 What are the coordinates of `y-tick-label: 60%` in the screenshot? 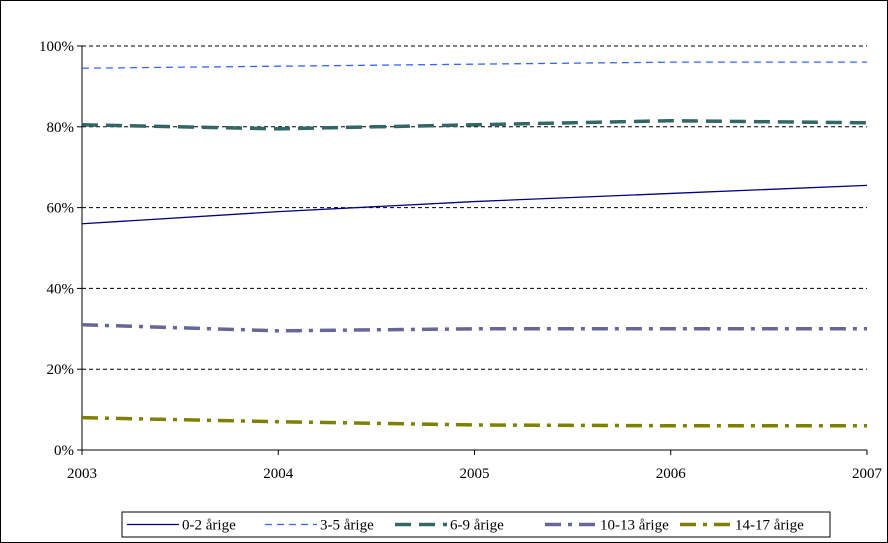 It's located at (61, 209).